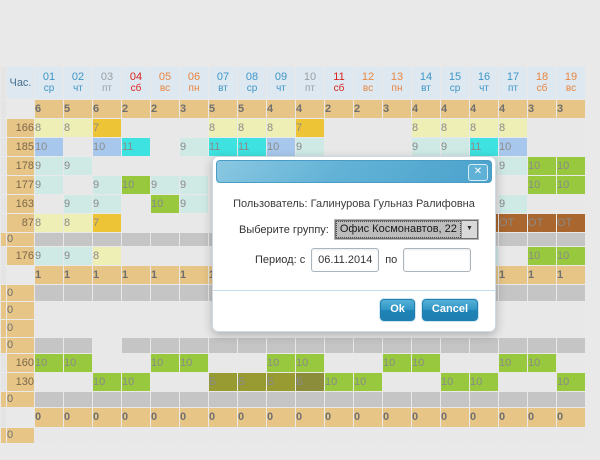  I want to click on day-header: 14 вт, so click(426, 83).